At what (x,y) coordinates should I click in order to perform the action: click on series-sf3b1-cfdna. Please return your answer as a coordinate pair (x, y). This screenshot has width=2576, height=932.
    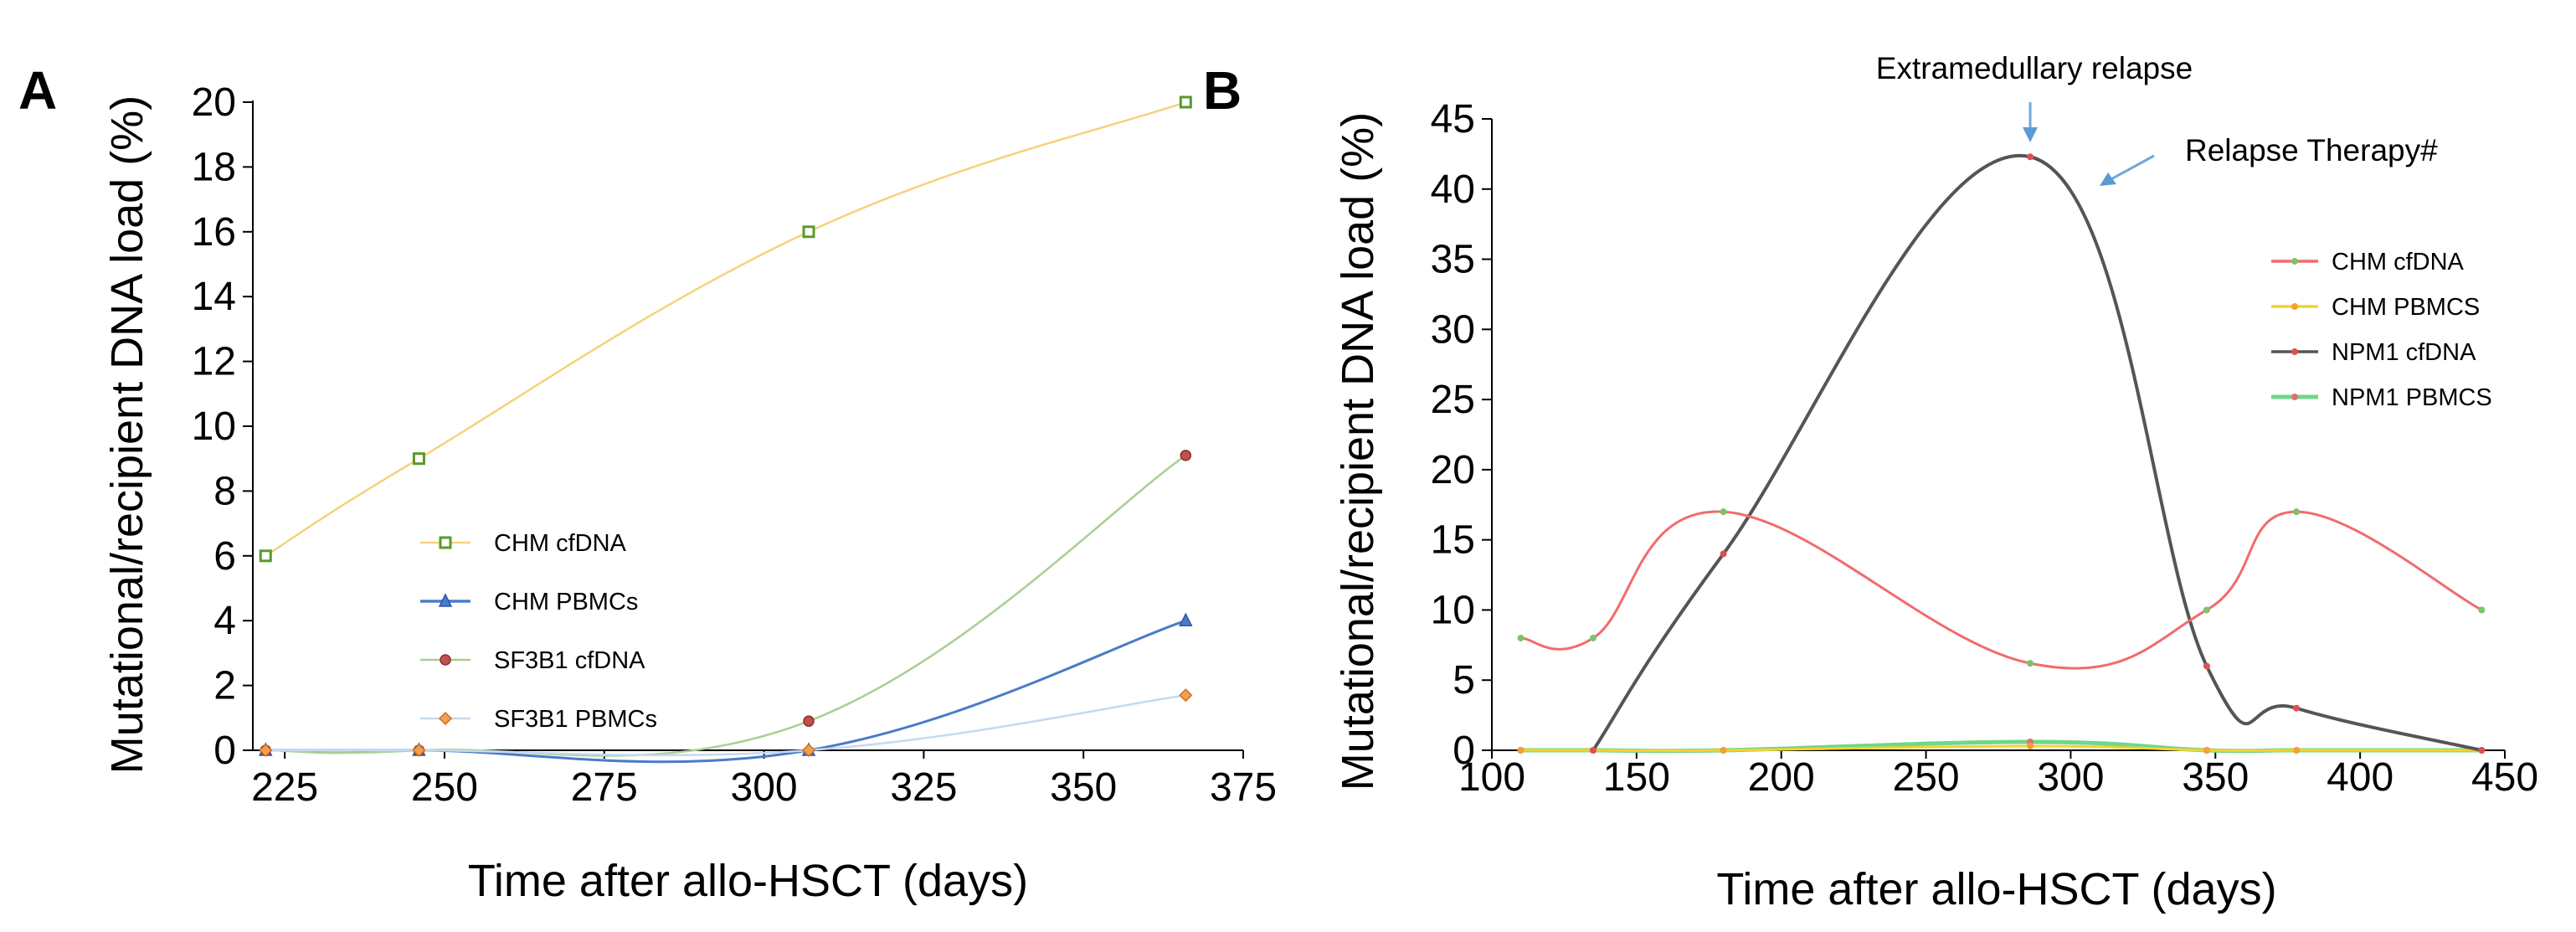
    Looking at the image, I should click on (726, 603).